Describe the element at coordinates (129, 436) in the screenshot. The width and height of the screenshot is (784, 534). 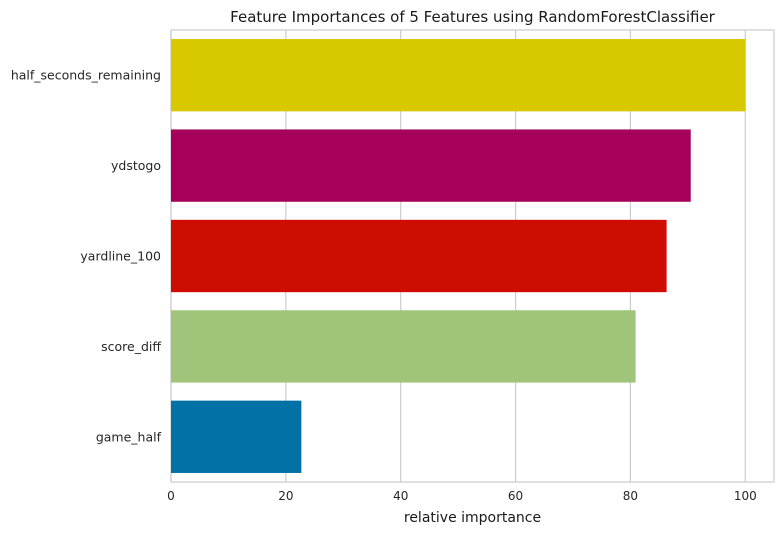
I see `y-category-label: game_half` at that location.